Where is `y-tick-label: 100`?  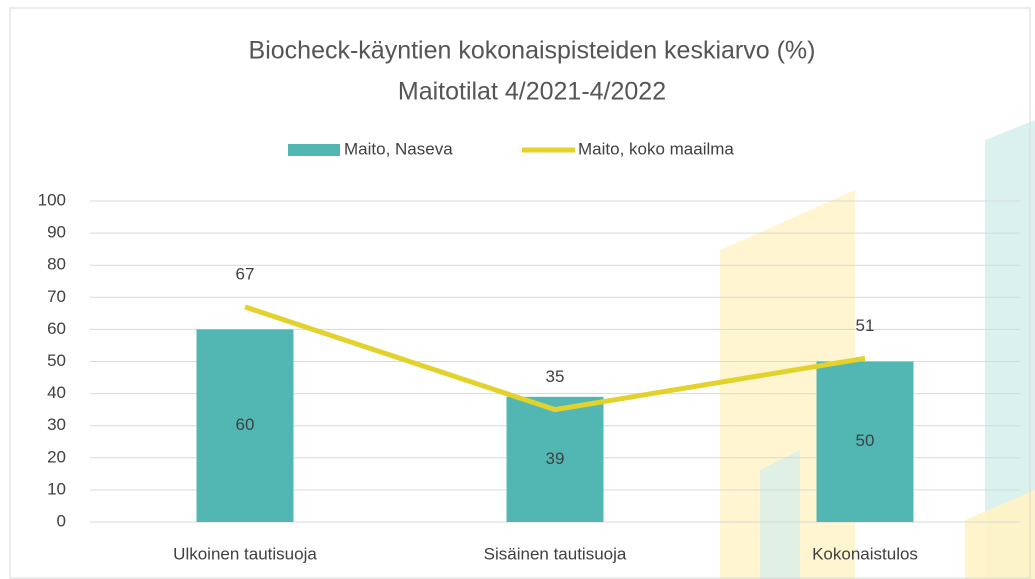 y-tick-label: 100 is located at coordinates (52, 199).